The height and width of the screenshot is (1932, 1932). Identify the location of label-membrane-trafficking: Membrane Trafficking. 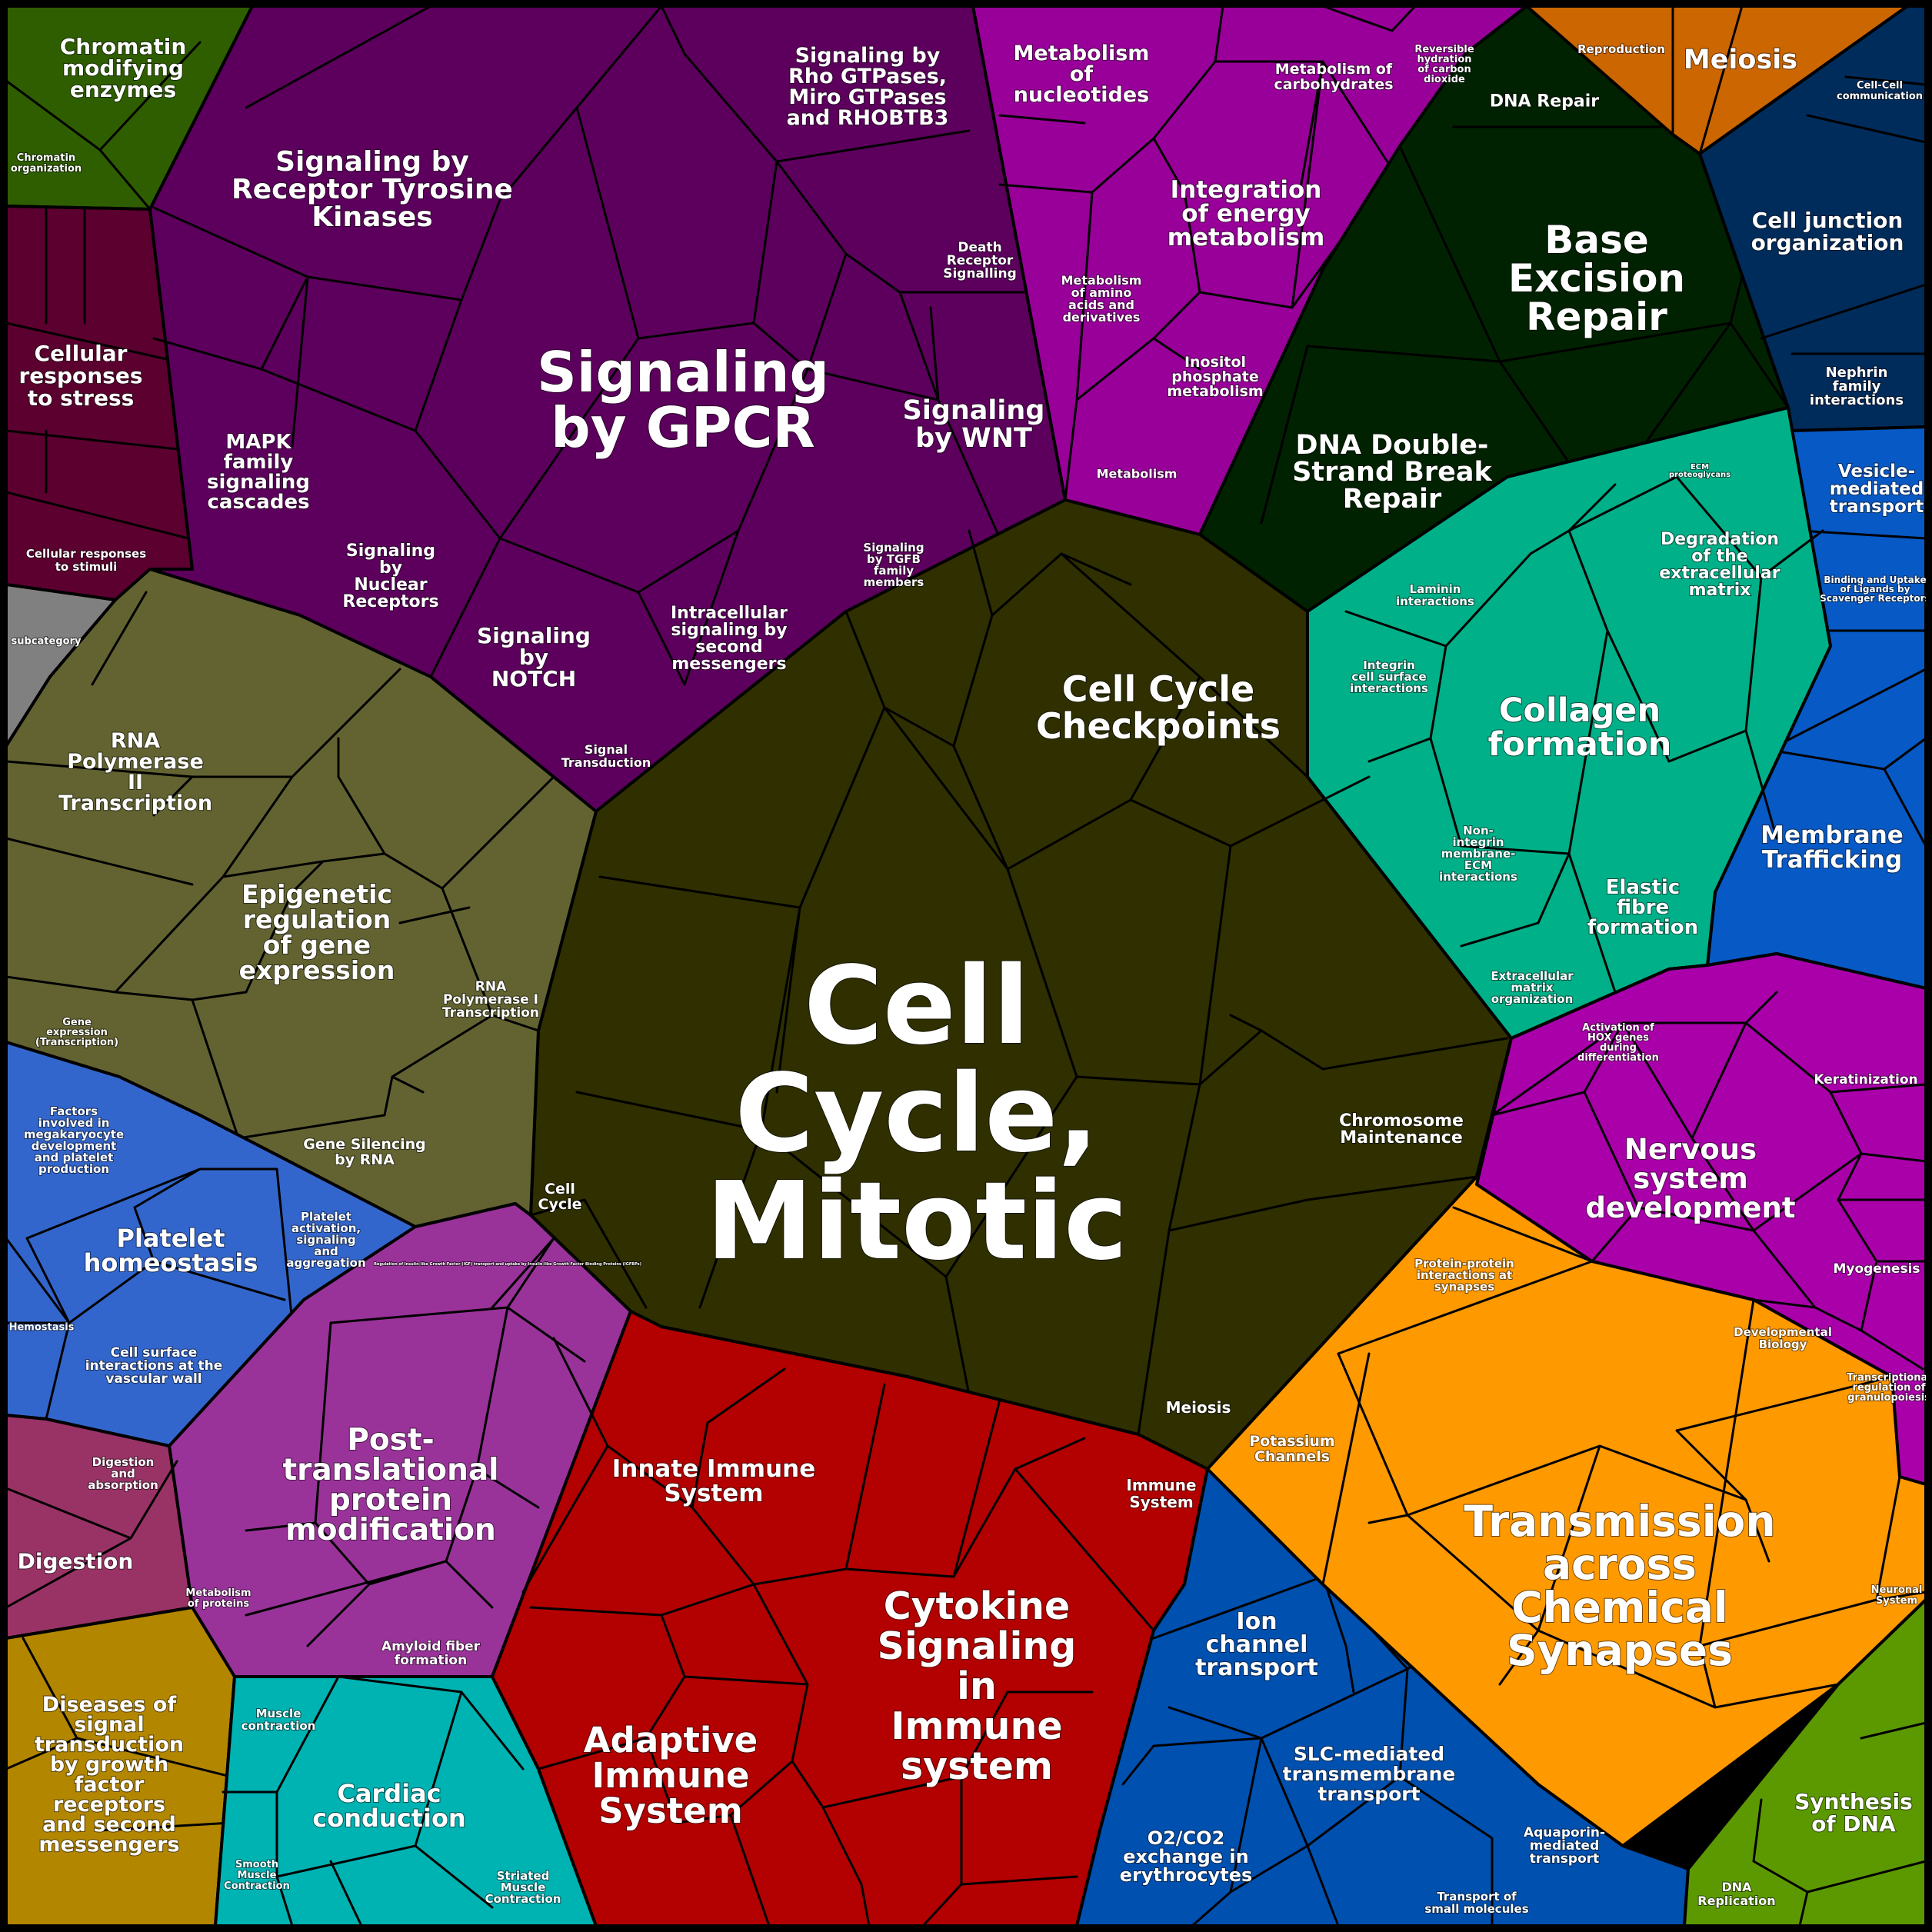
(1832, 847).